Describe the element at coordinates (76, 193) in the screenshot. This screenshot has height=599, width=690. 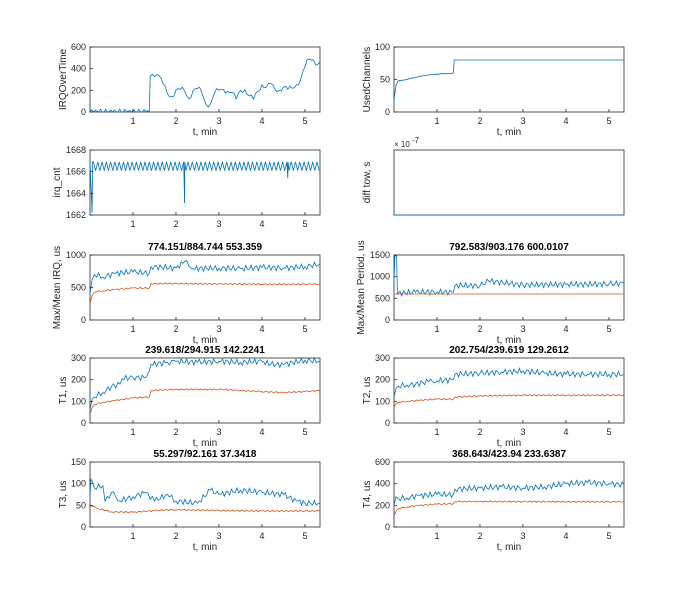
I see `y-tick-label: 1664` at that location.